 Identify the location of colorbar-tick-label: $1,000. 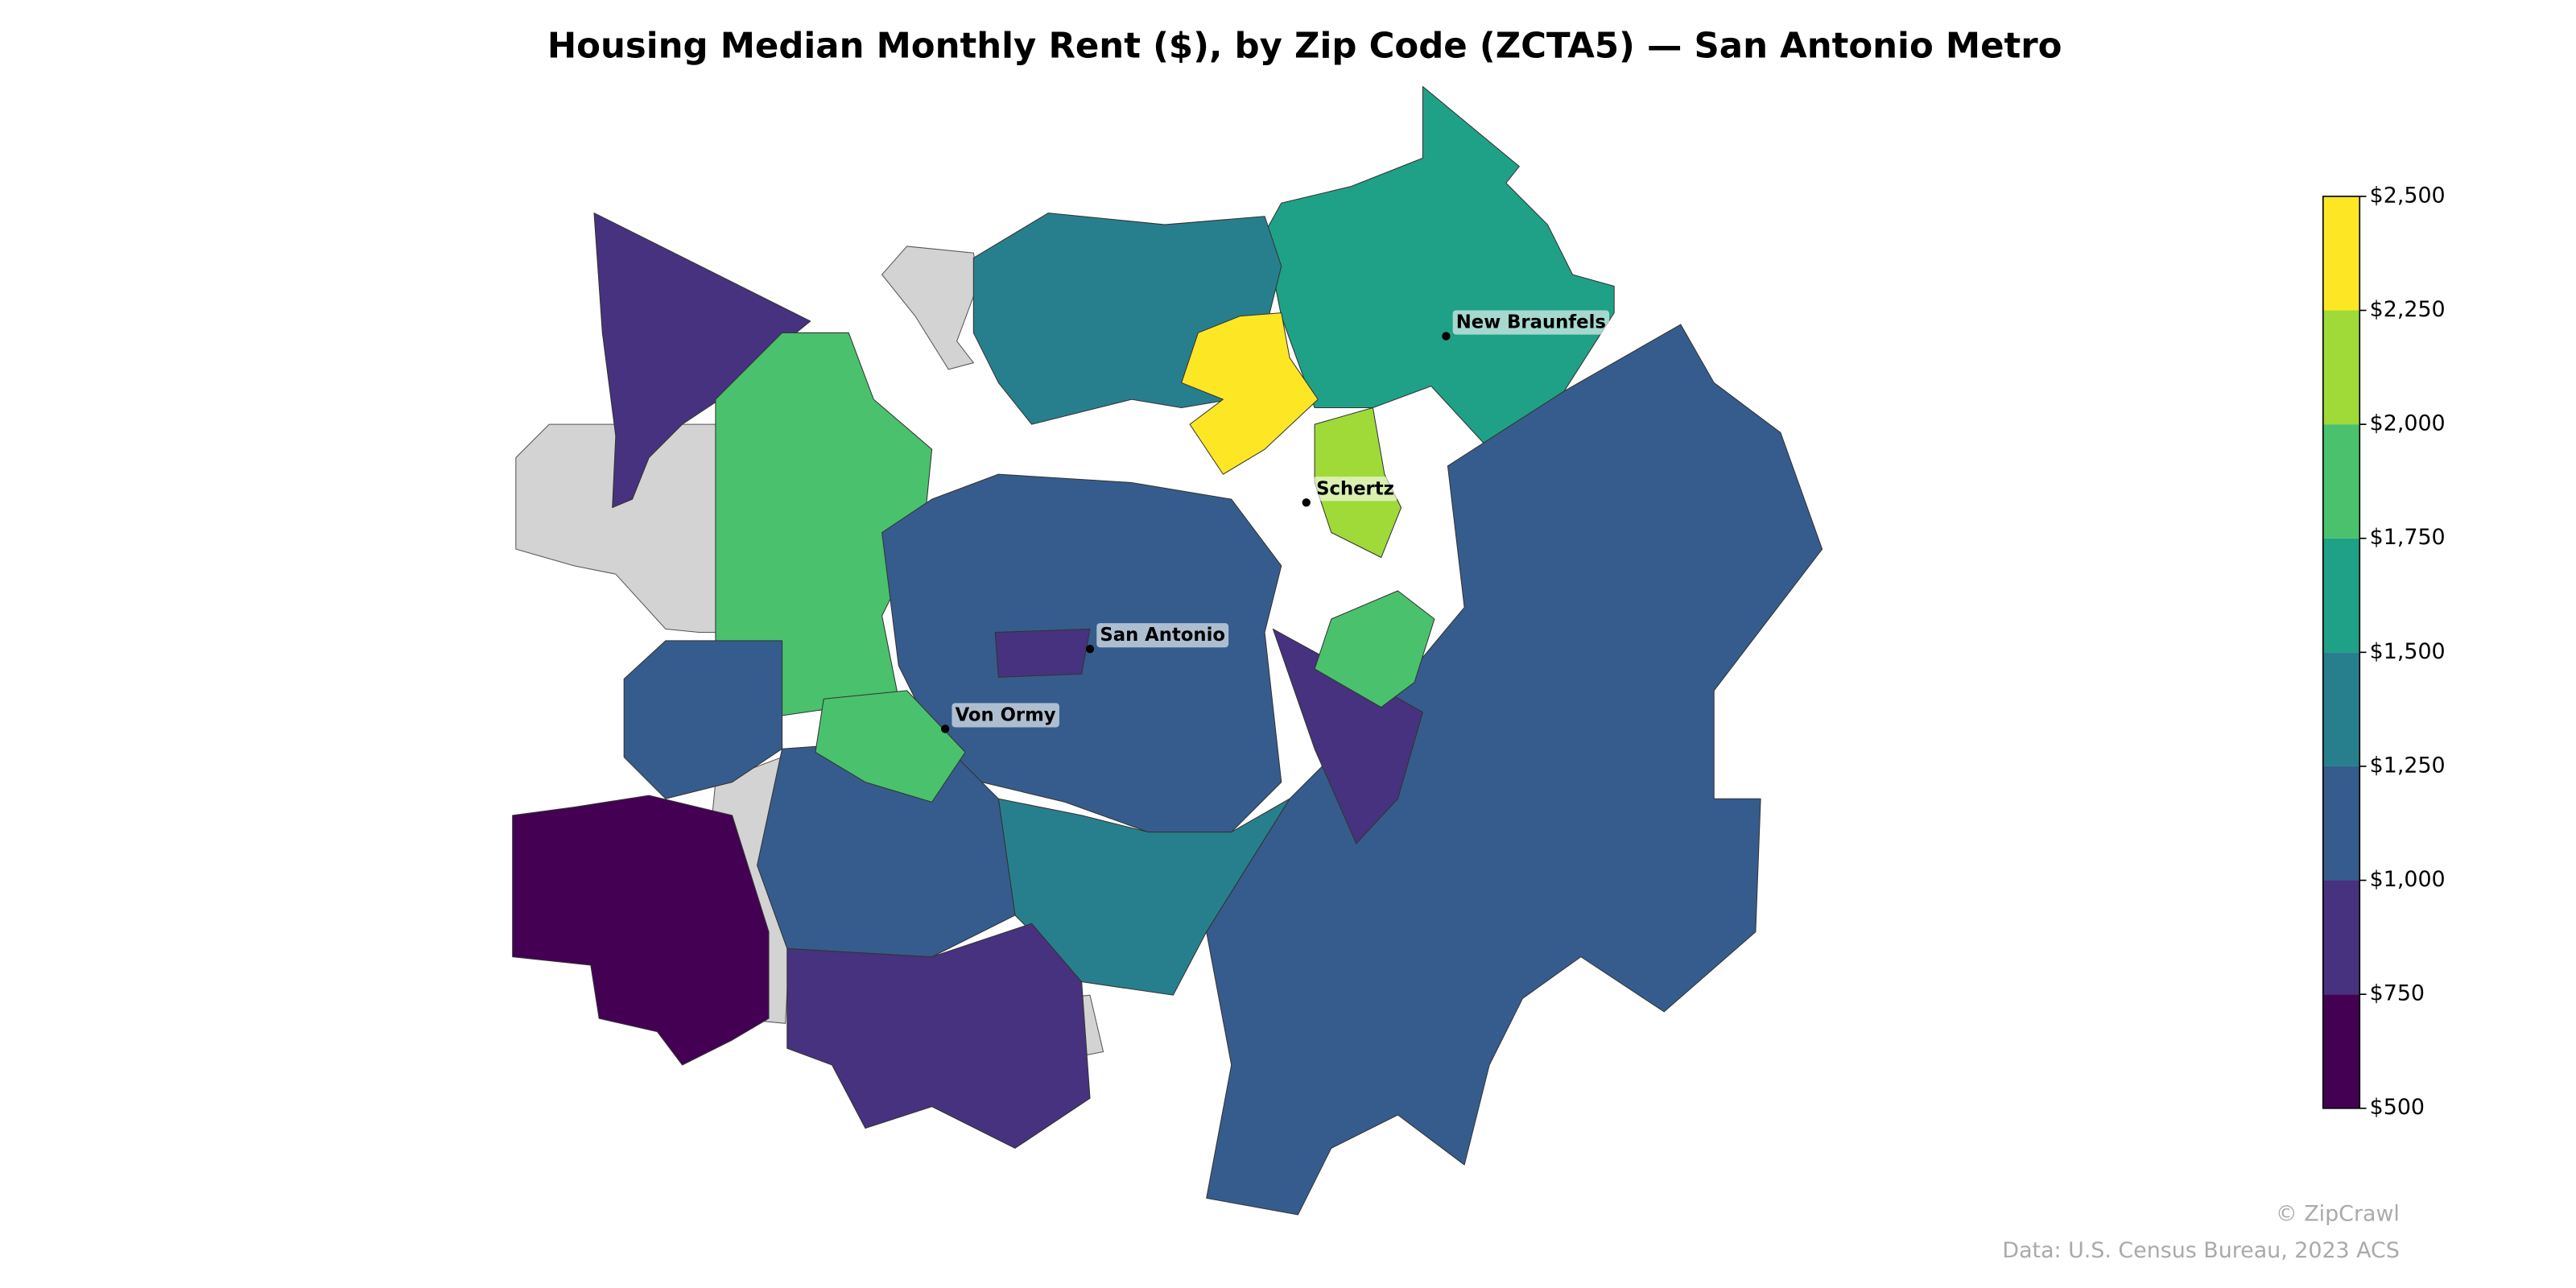
(2408, 879).